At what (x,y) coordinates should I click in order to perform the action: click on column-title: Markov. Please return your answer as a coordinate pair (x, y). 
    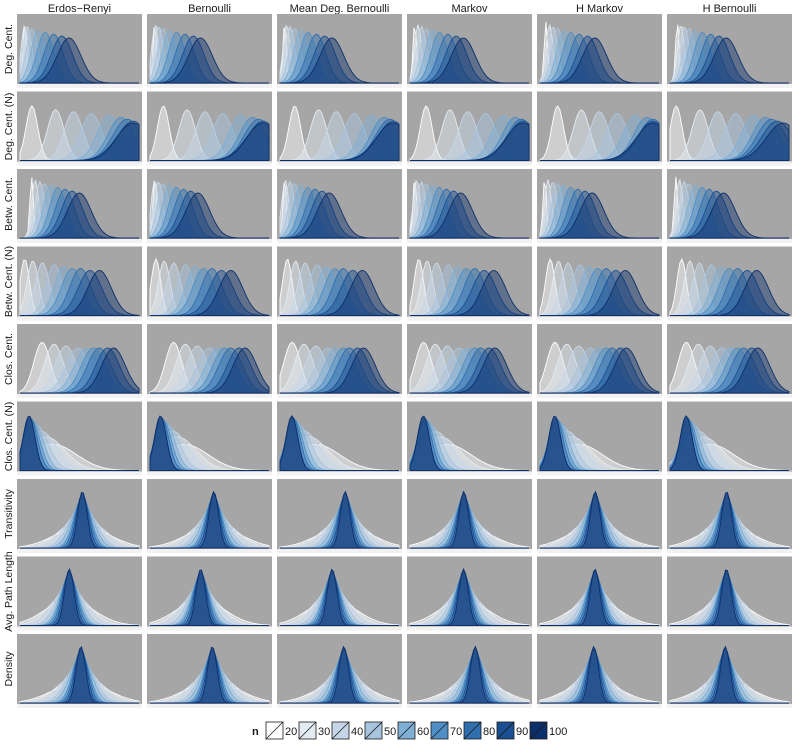
    Looking at the image, I should click on (469, 9).